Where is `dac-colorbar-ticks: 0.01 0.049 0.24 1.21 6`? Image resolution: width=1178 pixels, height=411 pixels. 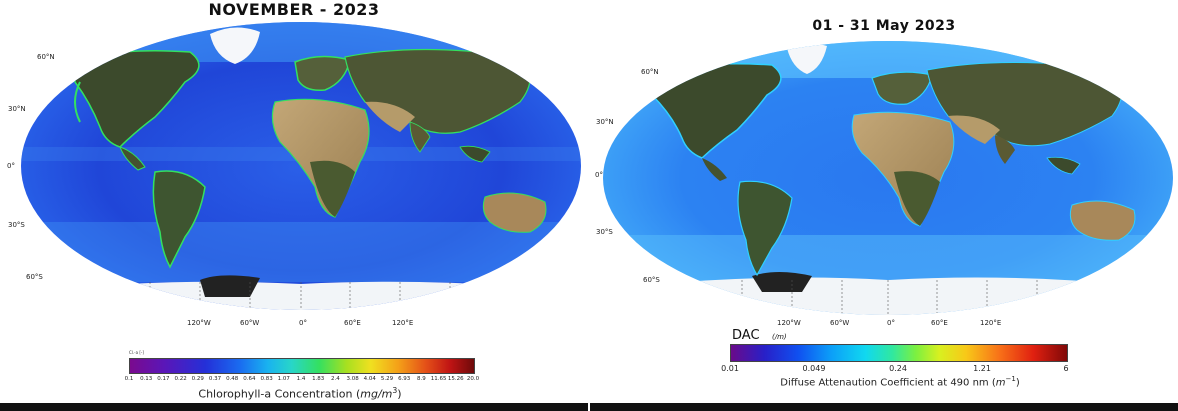
dac-colorbar-ticks: 0.01 0.049 0.24 1.21 6 is located at coordinates (895, 369).